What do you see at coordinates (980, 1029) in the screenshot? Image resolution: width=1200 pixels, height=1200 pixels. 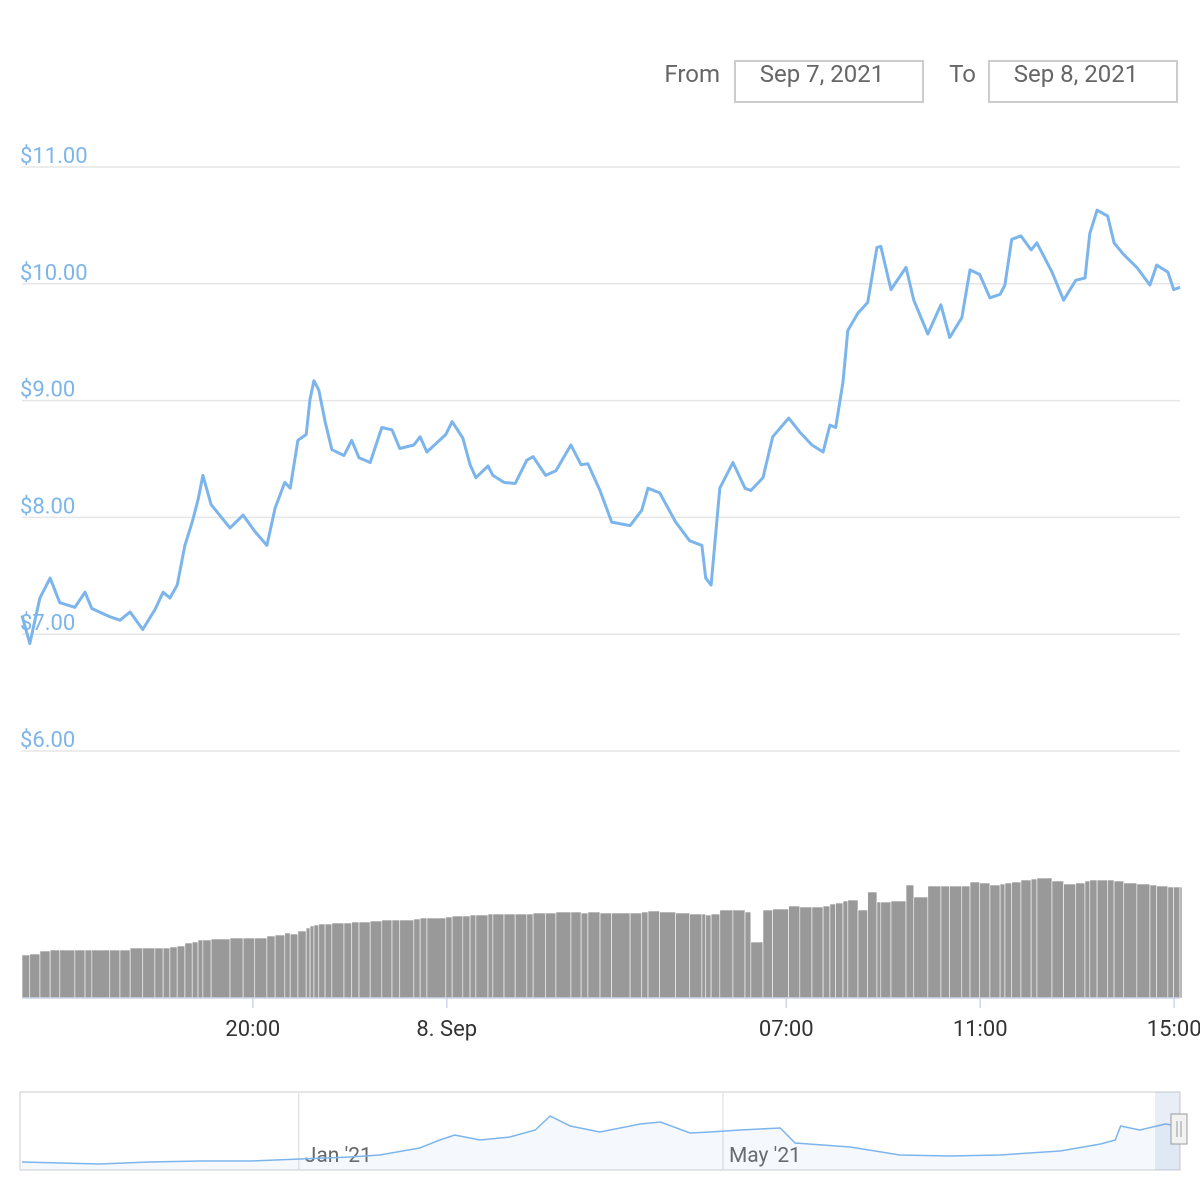 I see `x-tick-label: 11:00` at bounding box center [980, 1029].